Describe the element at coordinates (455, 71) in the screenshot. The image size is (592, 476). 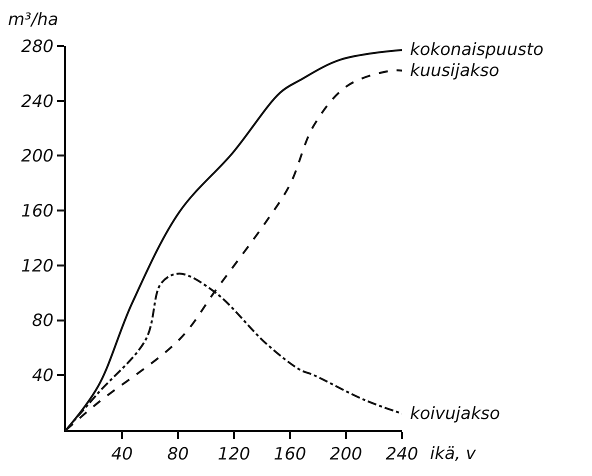
I see `series-label: kuusijakso` at that location.